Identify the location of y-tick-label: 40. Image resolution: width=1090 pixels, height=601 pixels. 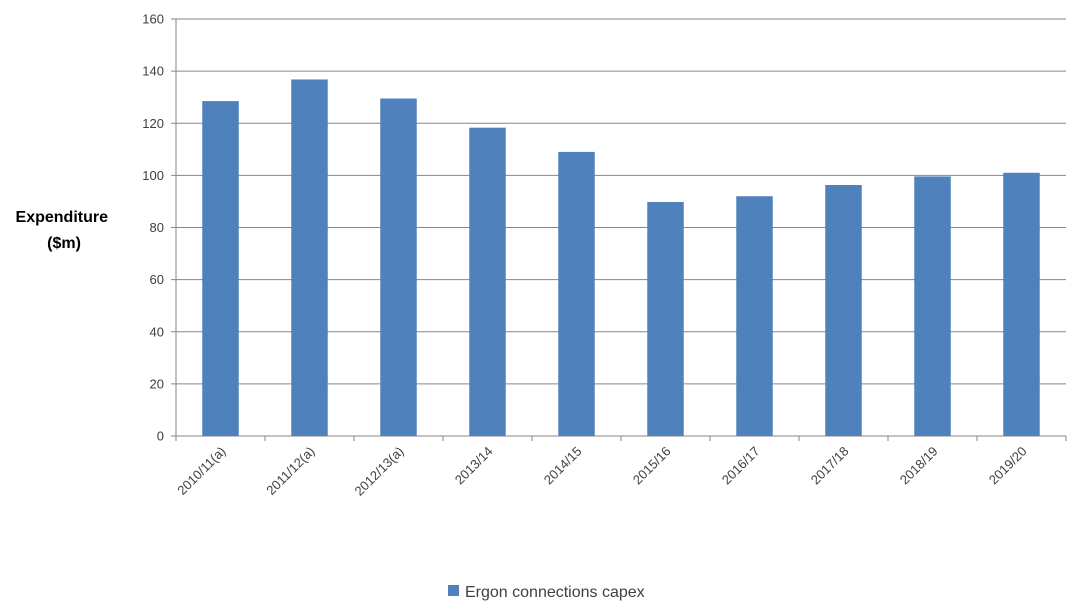
(157, 331).